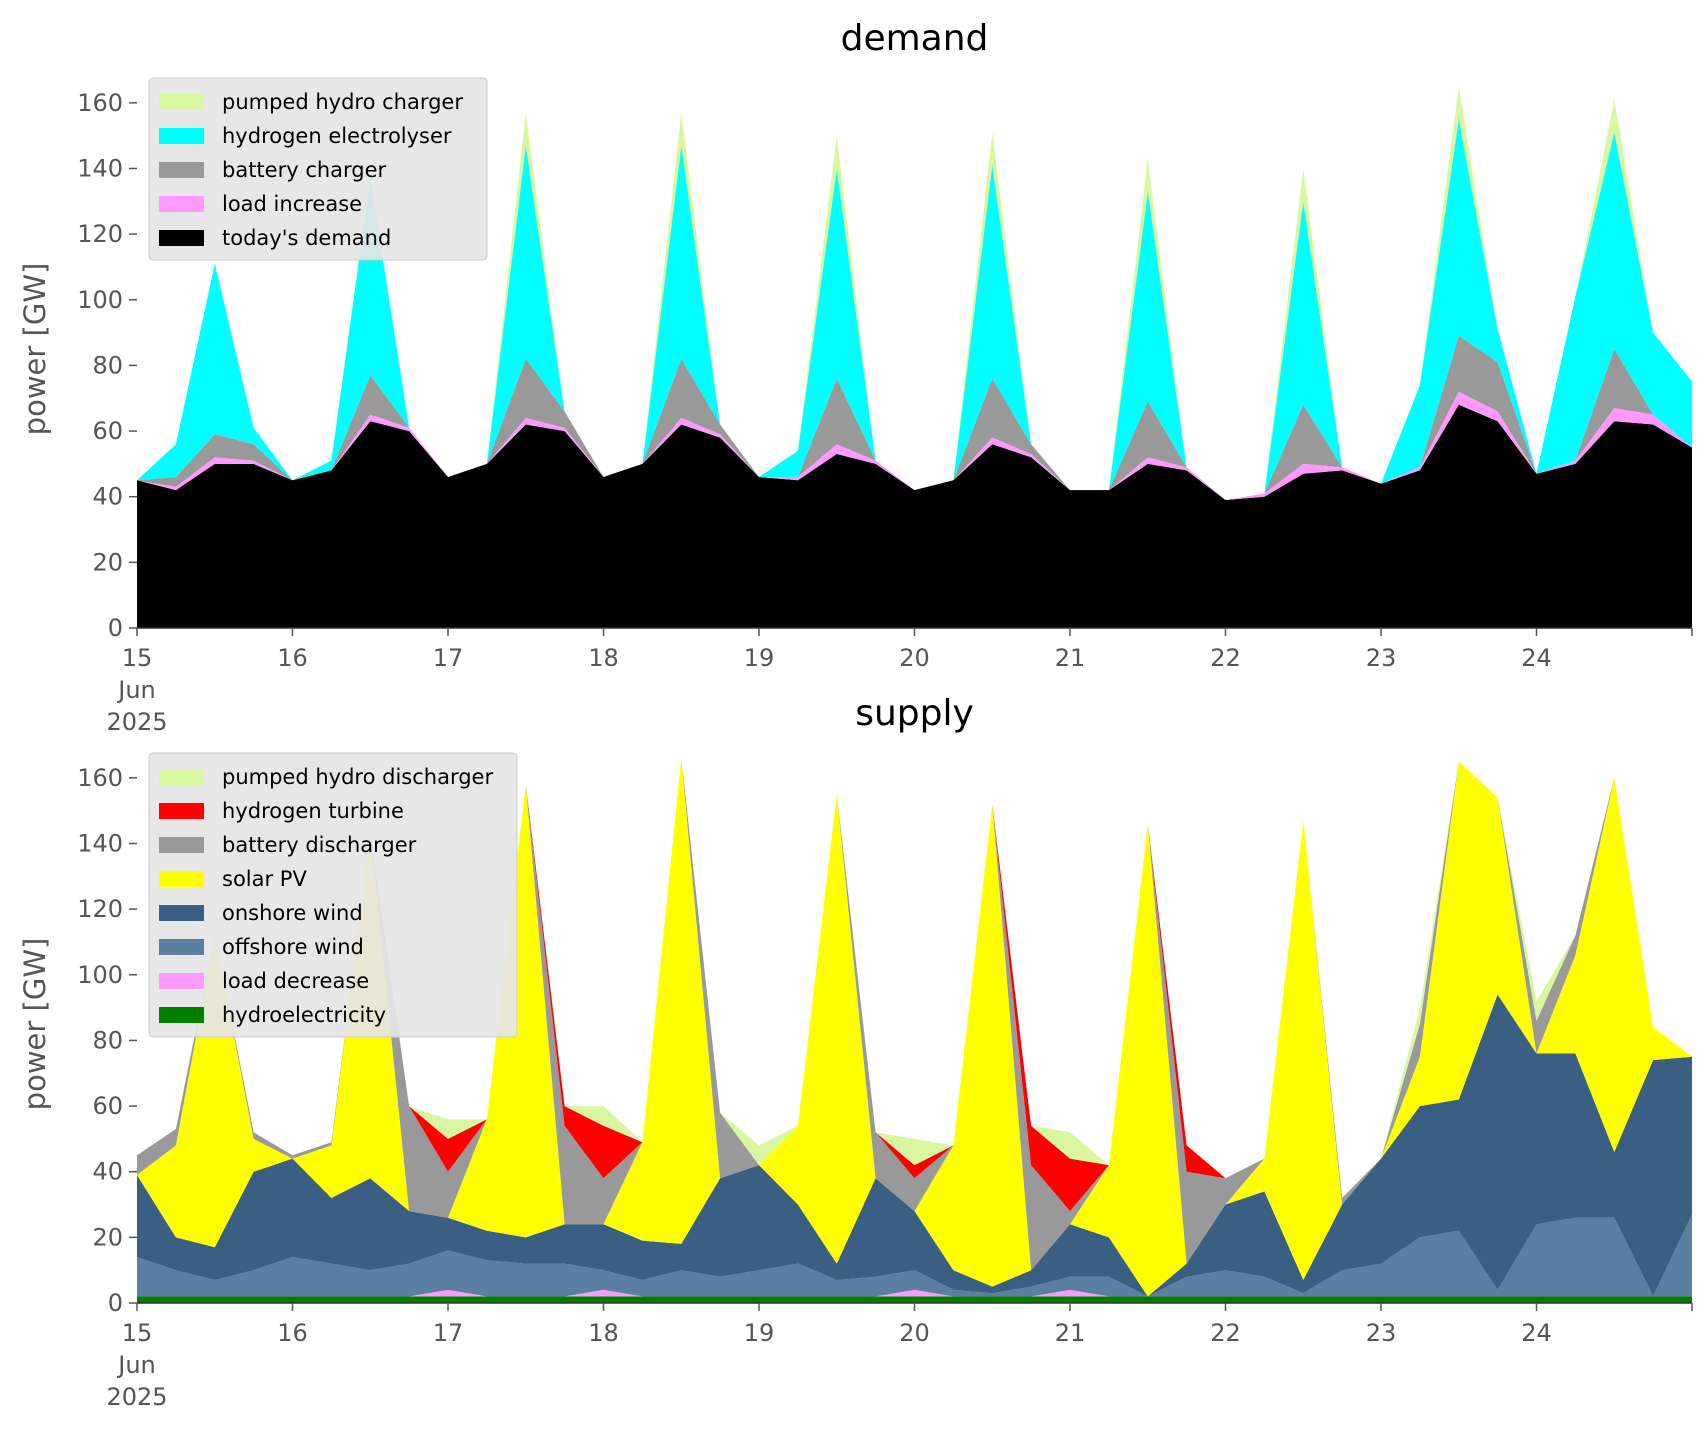  I want to click on legend-label: solar PV, so click(264, 879).